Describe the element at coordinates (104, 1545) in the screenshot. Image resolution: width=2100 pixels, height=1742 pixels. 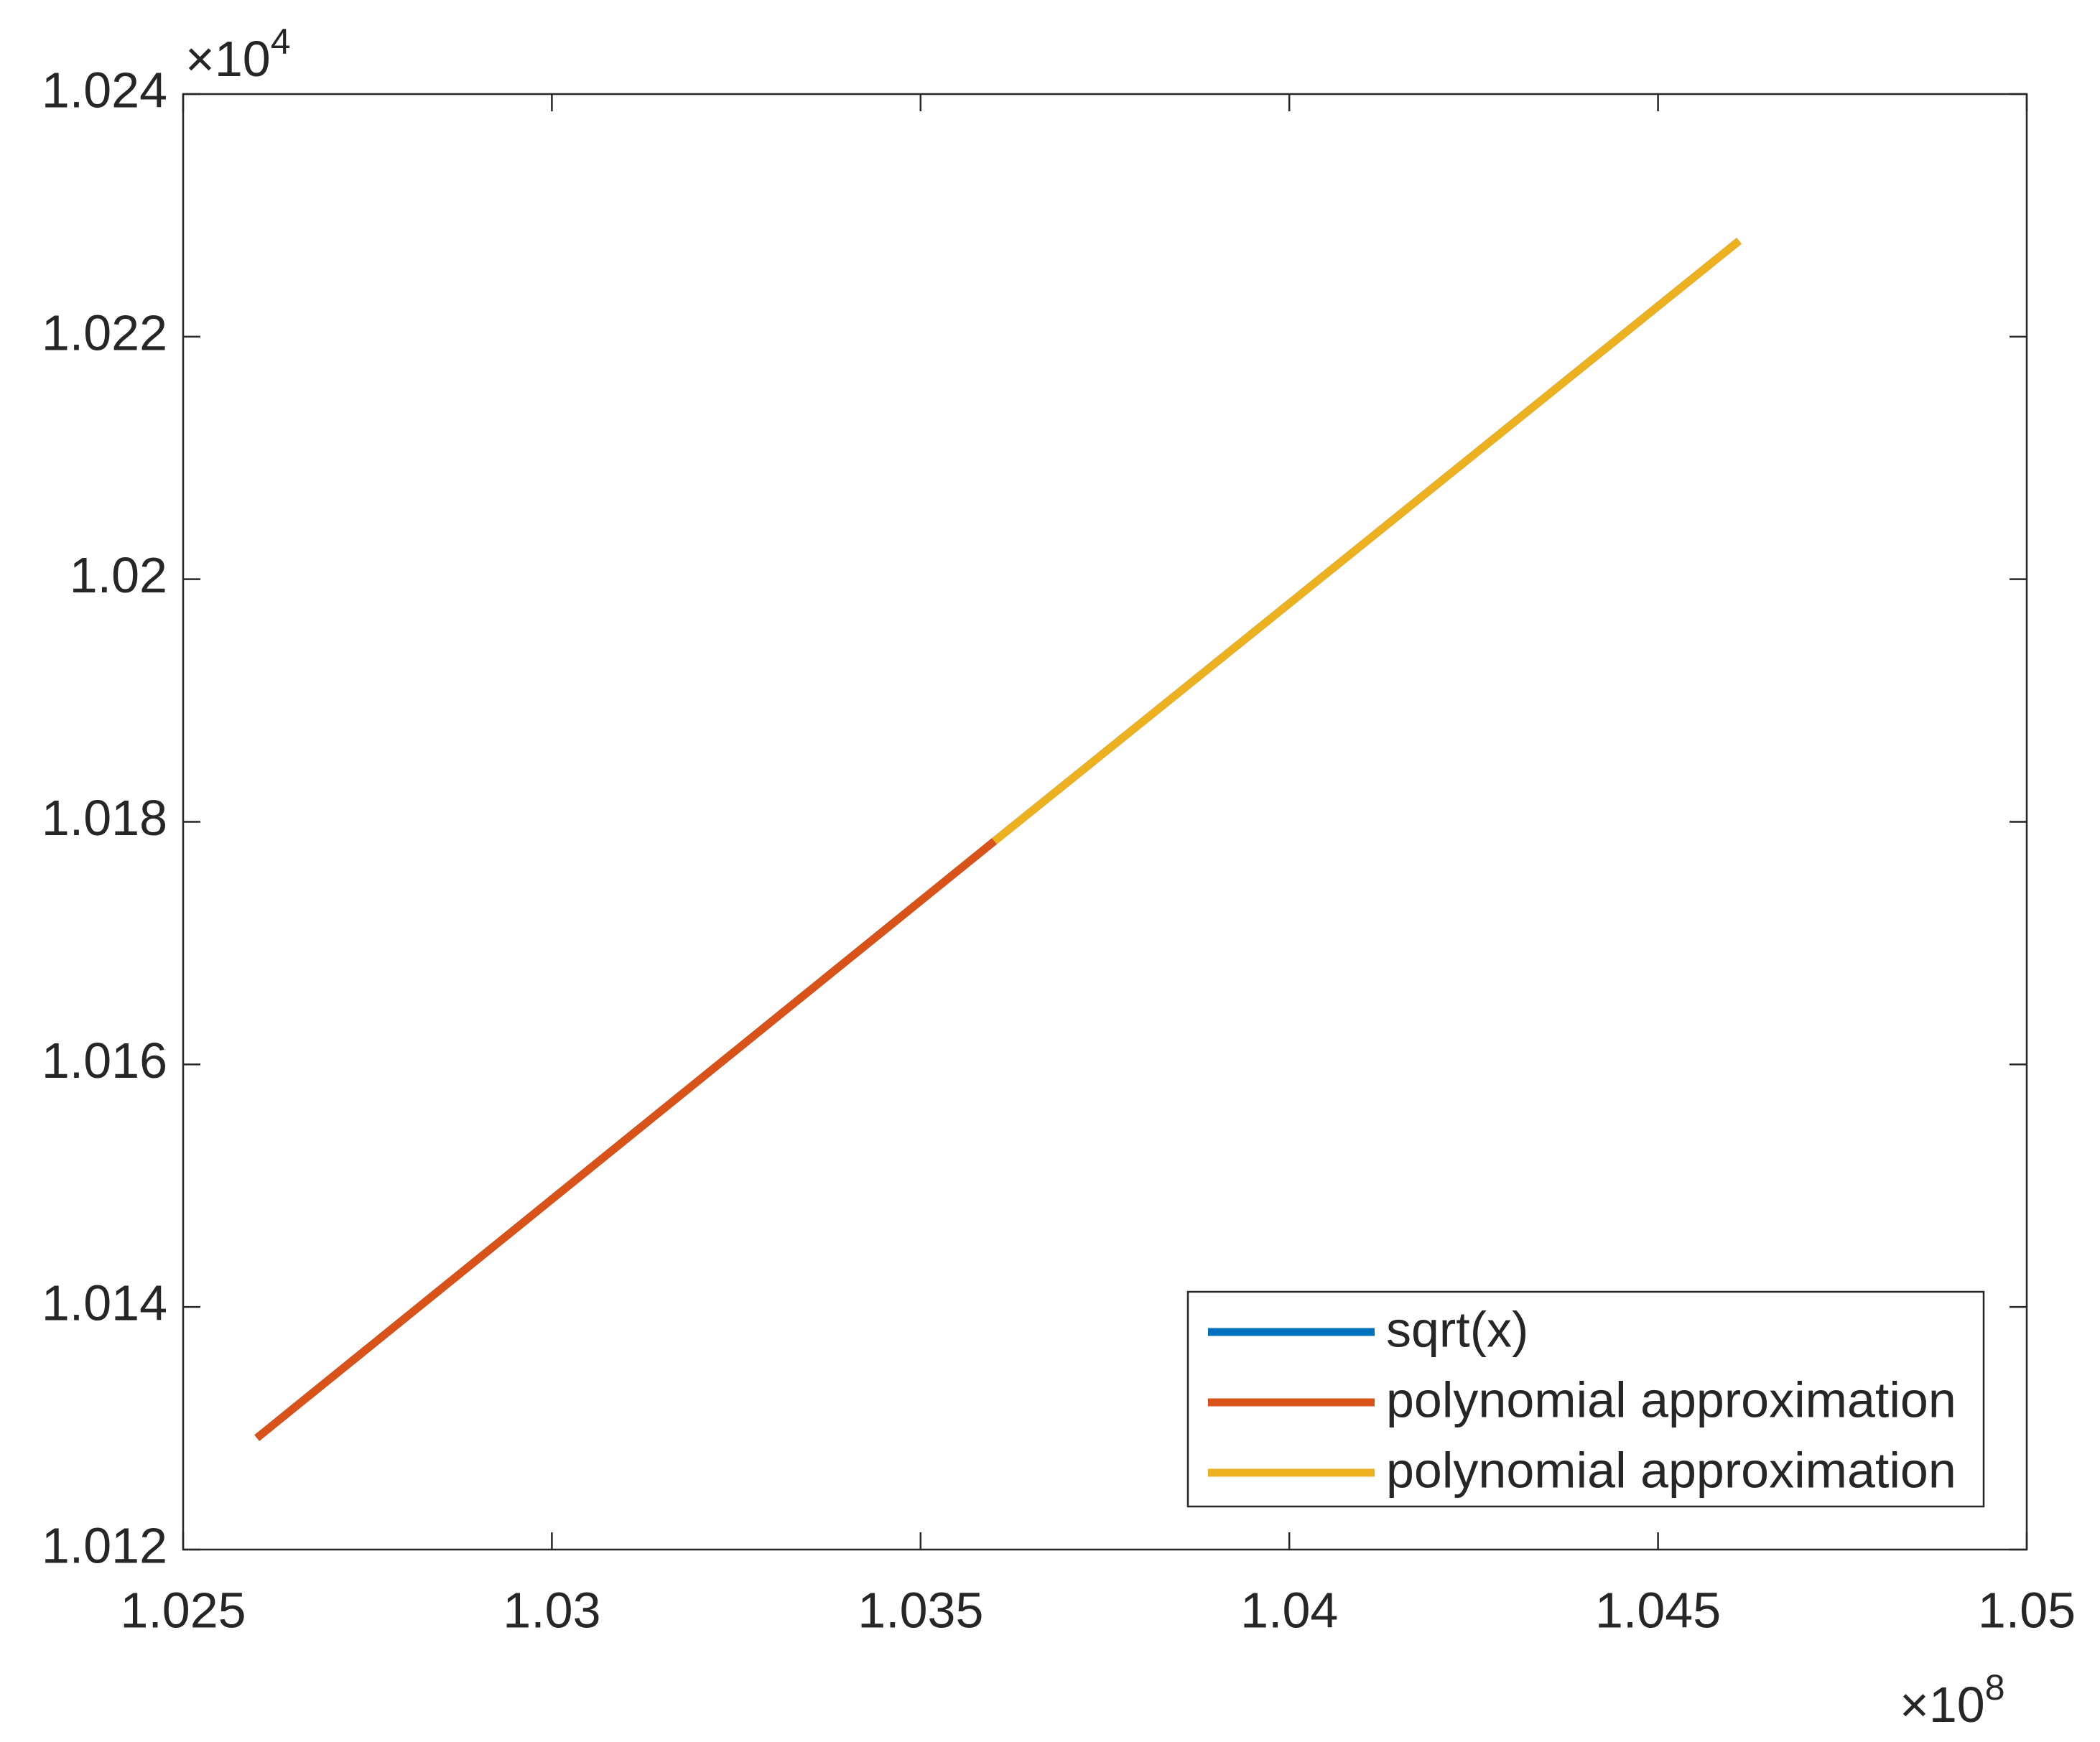
I see `y-tick-label: 1.012` at that location.